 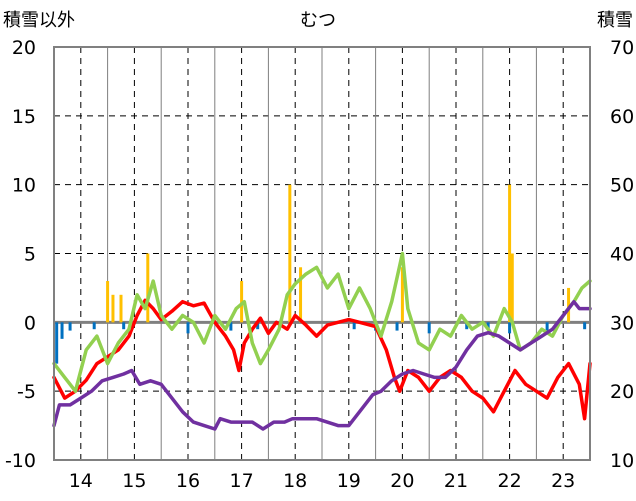 What do you see at coordinates (615, 20) in the screenshot?
I see `right-axis-label: 積雪` at bounding box center [615, 20].